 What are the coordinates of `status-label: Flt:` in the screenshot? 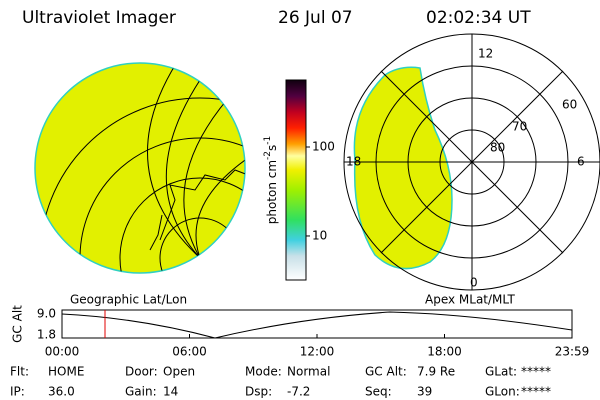 It's located at (19, 372).